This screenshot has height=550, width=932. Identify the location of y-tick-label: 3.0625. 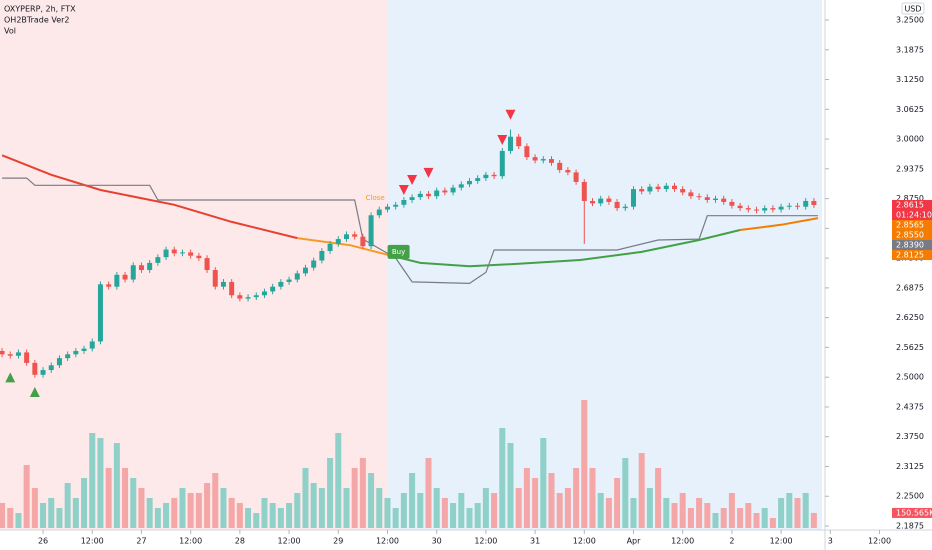
(910, 109).